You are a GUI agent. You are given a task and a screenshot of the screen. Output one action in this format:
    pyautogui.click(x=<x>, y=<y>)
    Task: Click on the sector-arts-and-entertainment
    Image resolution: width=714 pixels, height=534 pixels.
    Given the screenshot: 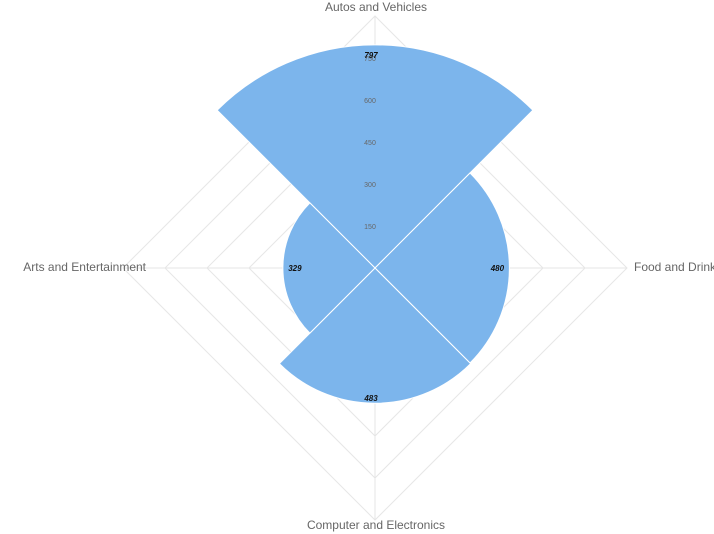 What is the action you would take?
    pyautogui.click(x=329, y=268)
    